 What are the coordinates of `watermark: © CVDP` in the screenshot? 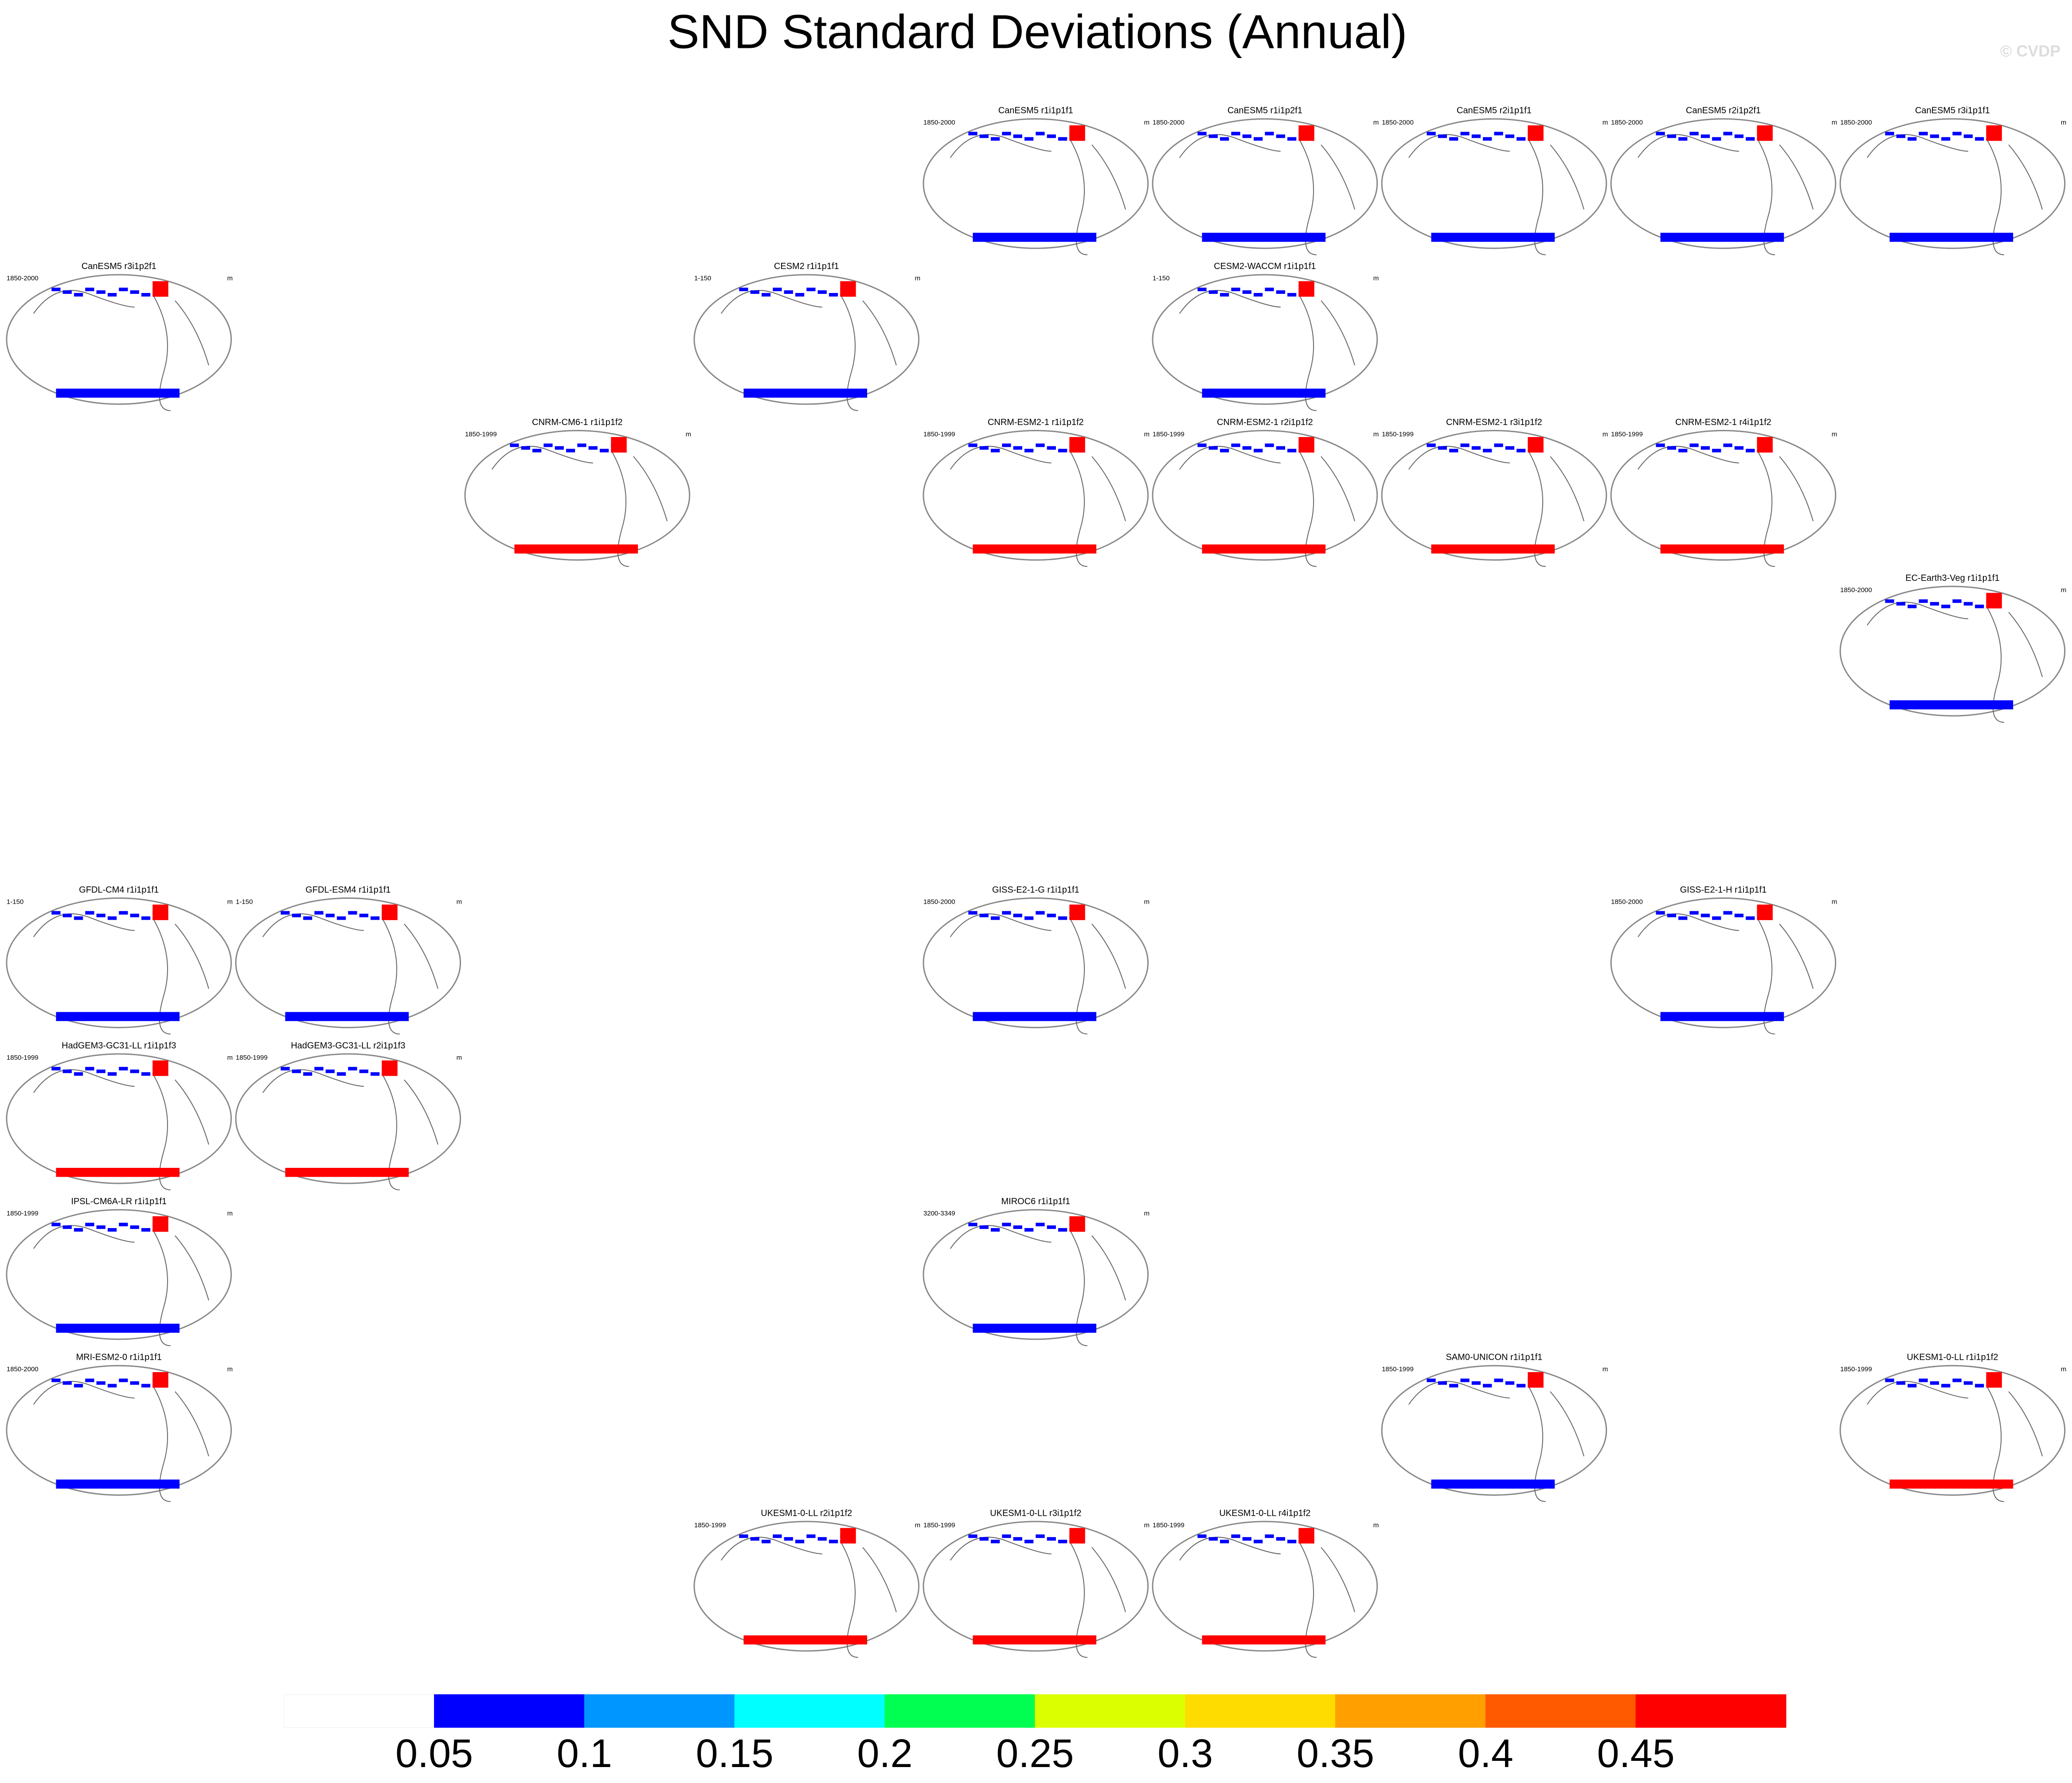 It's located at (2030, 51).